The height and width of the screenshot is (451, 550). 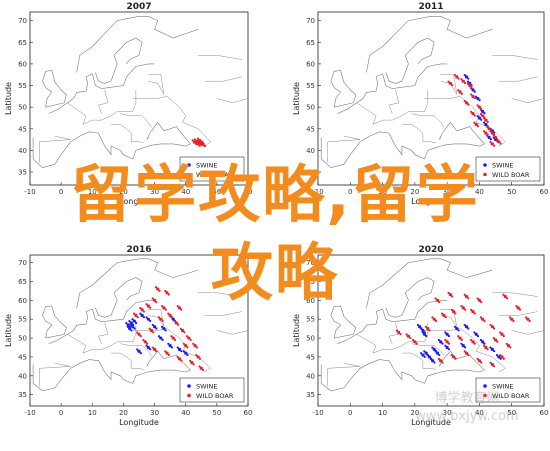 What do you see at coordinates (382, 192) in the screenshot?
I see `x-tick-label: 10` at bounding box center [382, 192].